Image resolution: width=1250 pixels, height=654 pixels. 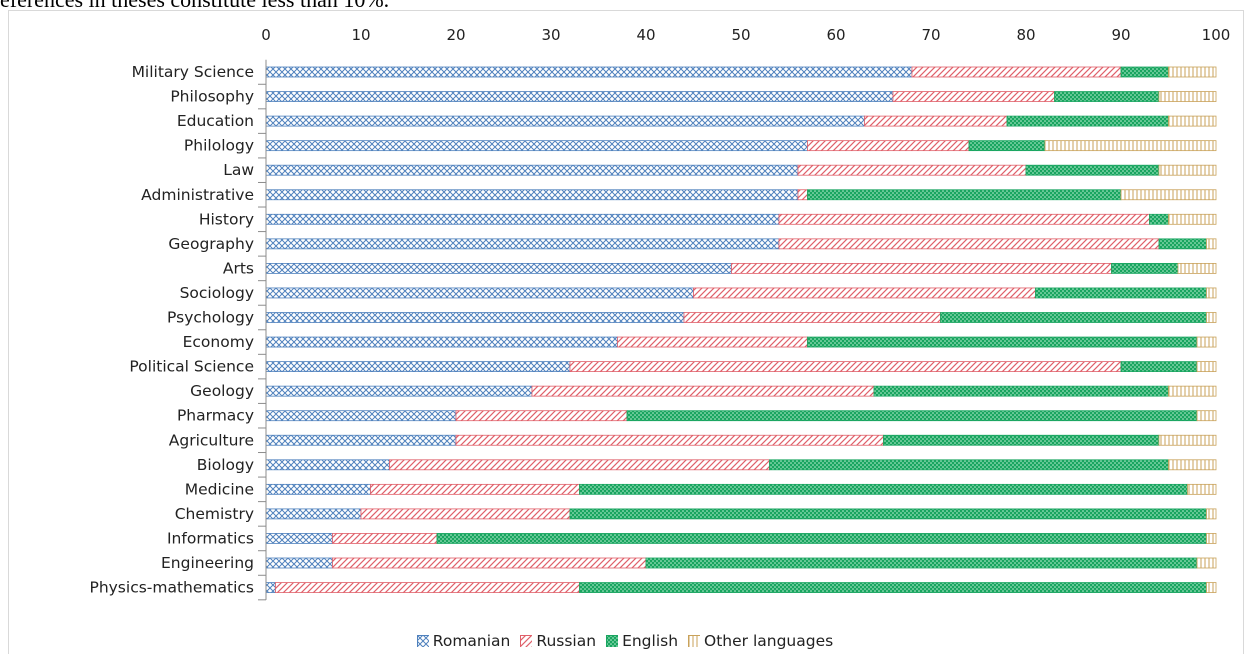 What do you see at coordinates (207, 563) in the screenshot?
I see `category-label: Engineering` at bounding box center [207, 563].